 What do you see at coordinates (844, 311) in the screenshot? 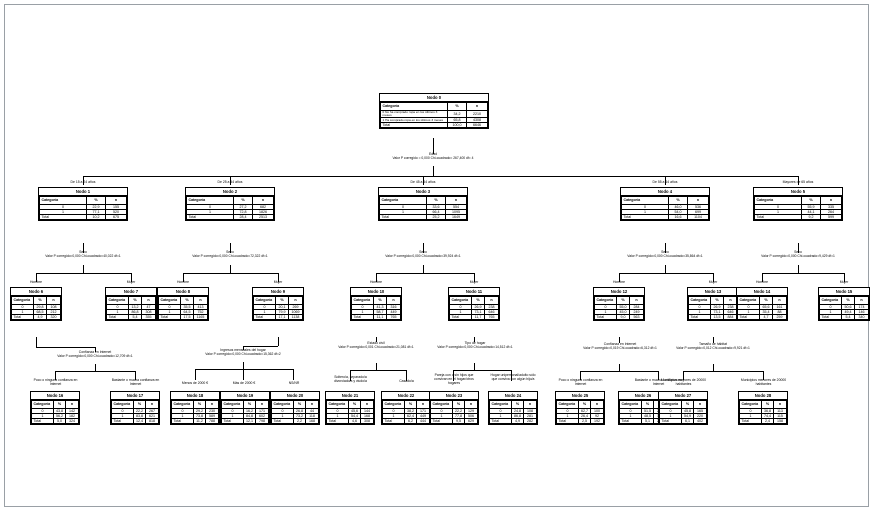
I see `table-row: 1 49,4 146` at bounding box center [844, 311].